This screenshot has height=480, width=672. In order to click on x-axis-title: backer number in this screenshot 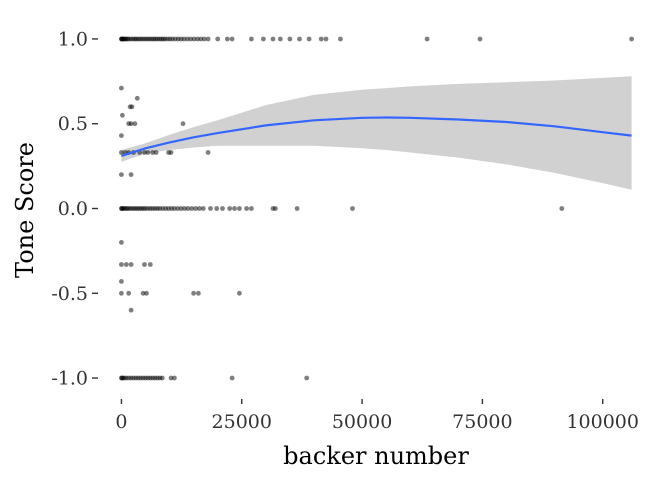, I will do `click(376, 456)`.